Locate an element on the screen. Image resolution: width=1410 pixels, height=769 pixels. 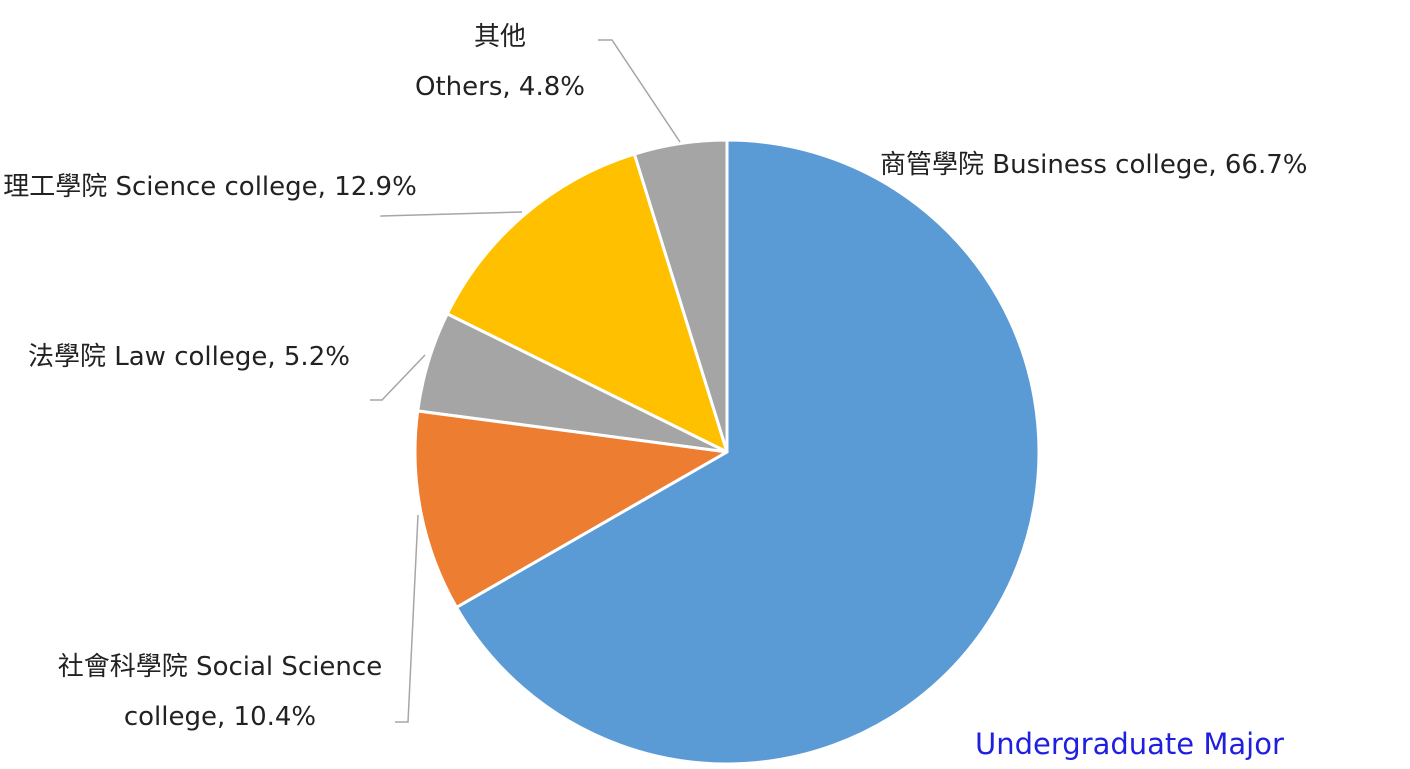
data-label: 法學院 Law college5.2% is located at coordinates (238, 357).